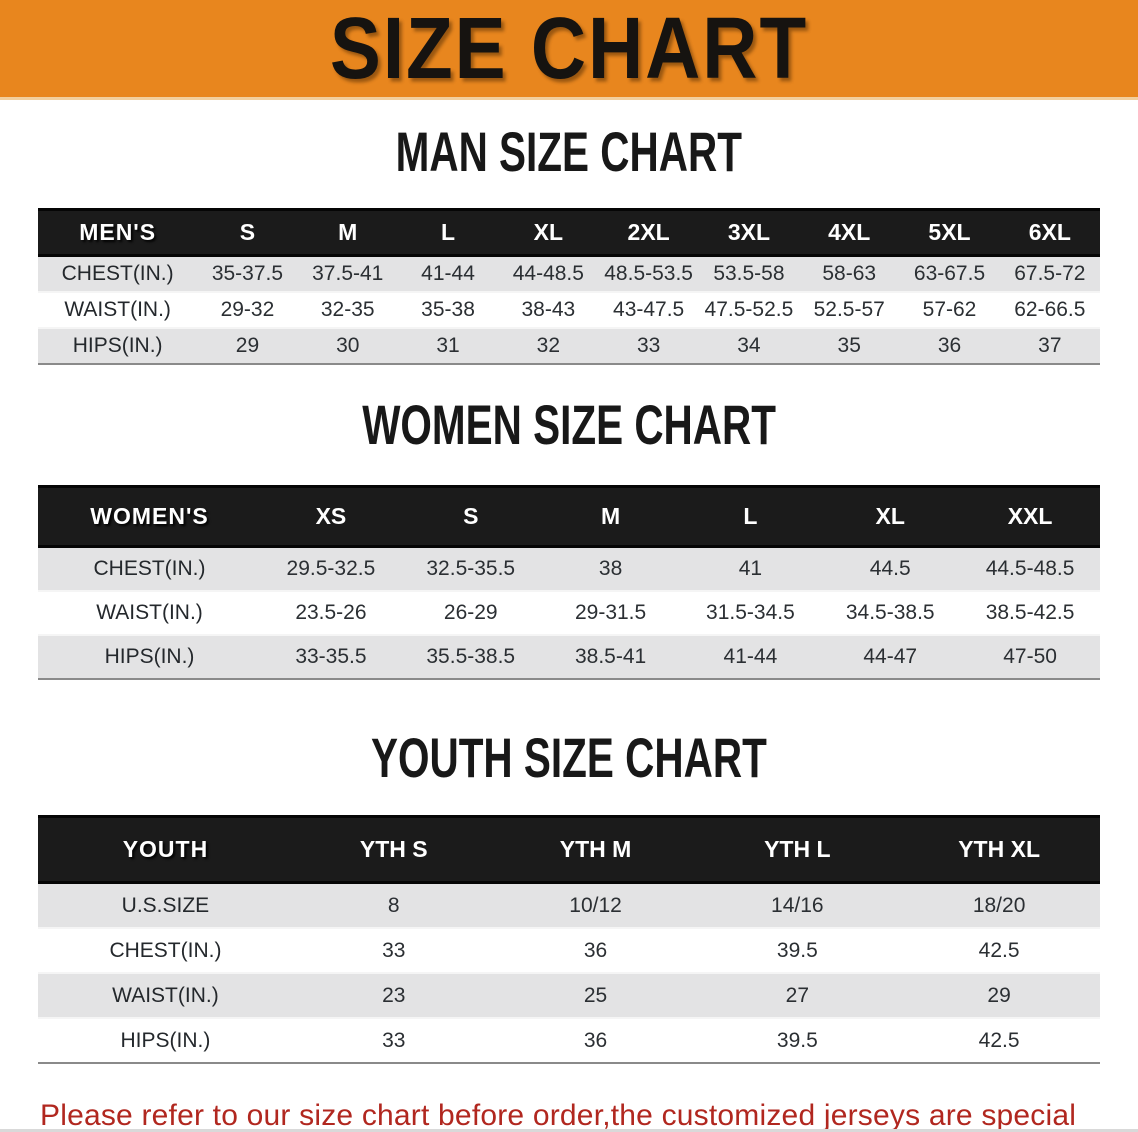 This screenshot has width=1138, height=1132. I want to click on size-column-header: YTH XL, so click(999, 849).